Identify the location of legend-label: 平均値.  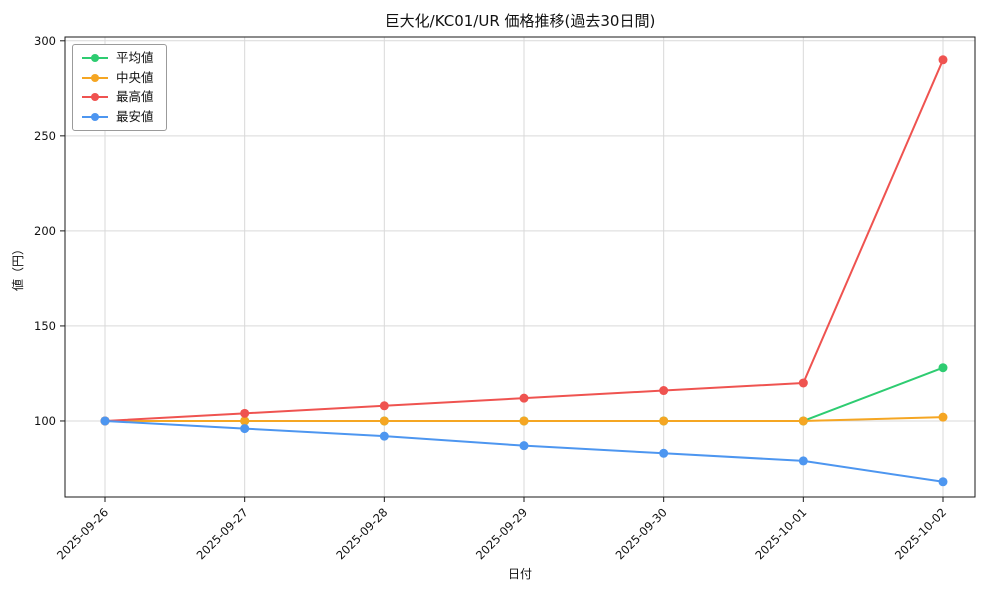
(135, 57).